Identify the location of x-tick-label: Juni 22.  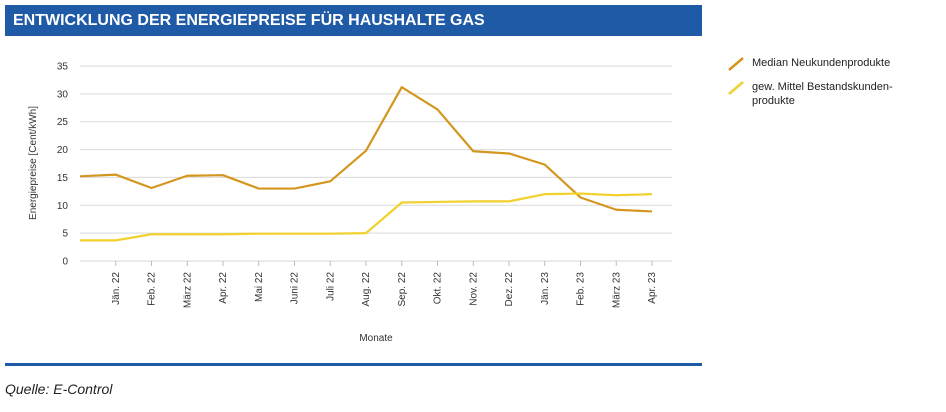
(295, 288).